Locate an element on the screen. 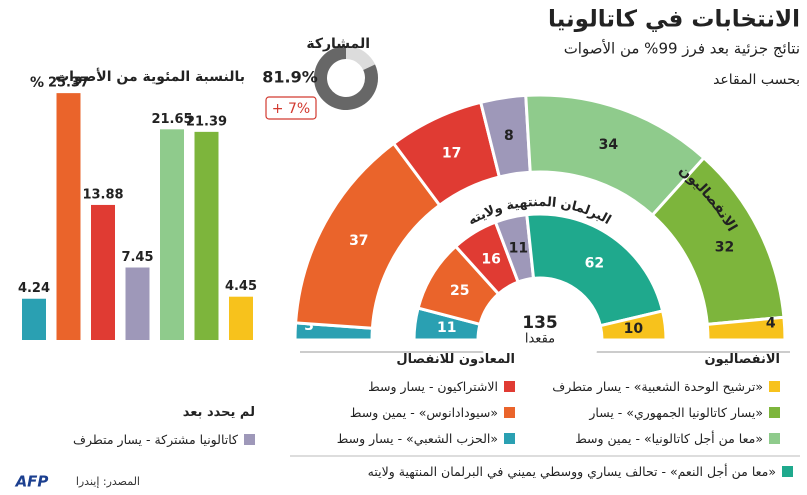 The height and width of the screenshot is (495, 807). legend-label: الاشتراكيون - يسار وسط is located at coordinates (433, 386).